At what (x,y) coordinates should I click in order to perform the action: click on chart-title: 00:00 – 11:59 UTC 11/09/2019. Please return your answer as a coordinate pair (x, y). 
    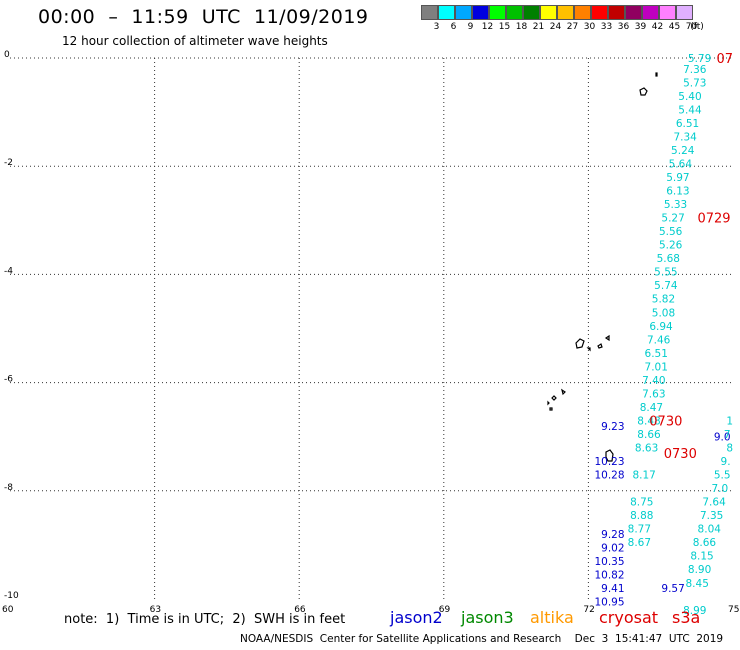
    Looking at the image, I should click on (203, 17).